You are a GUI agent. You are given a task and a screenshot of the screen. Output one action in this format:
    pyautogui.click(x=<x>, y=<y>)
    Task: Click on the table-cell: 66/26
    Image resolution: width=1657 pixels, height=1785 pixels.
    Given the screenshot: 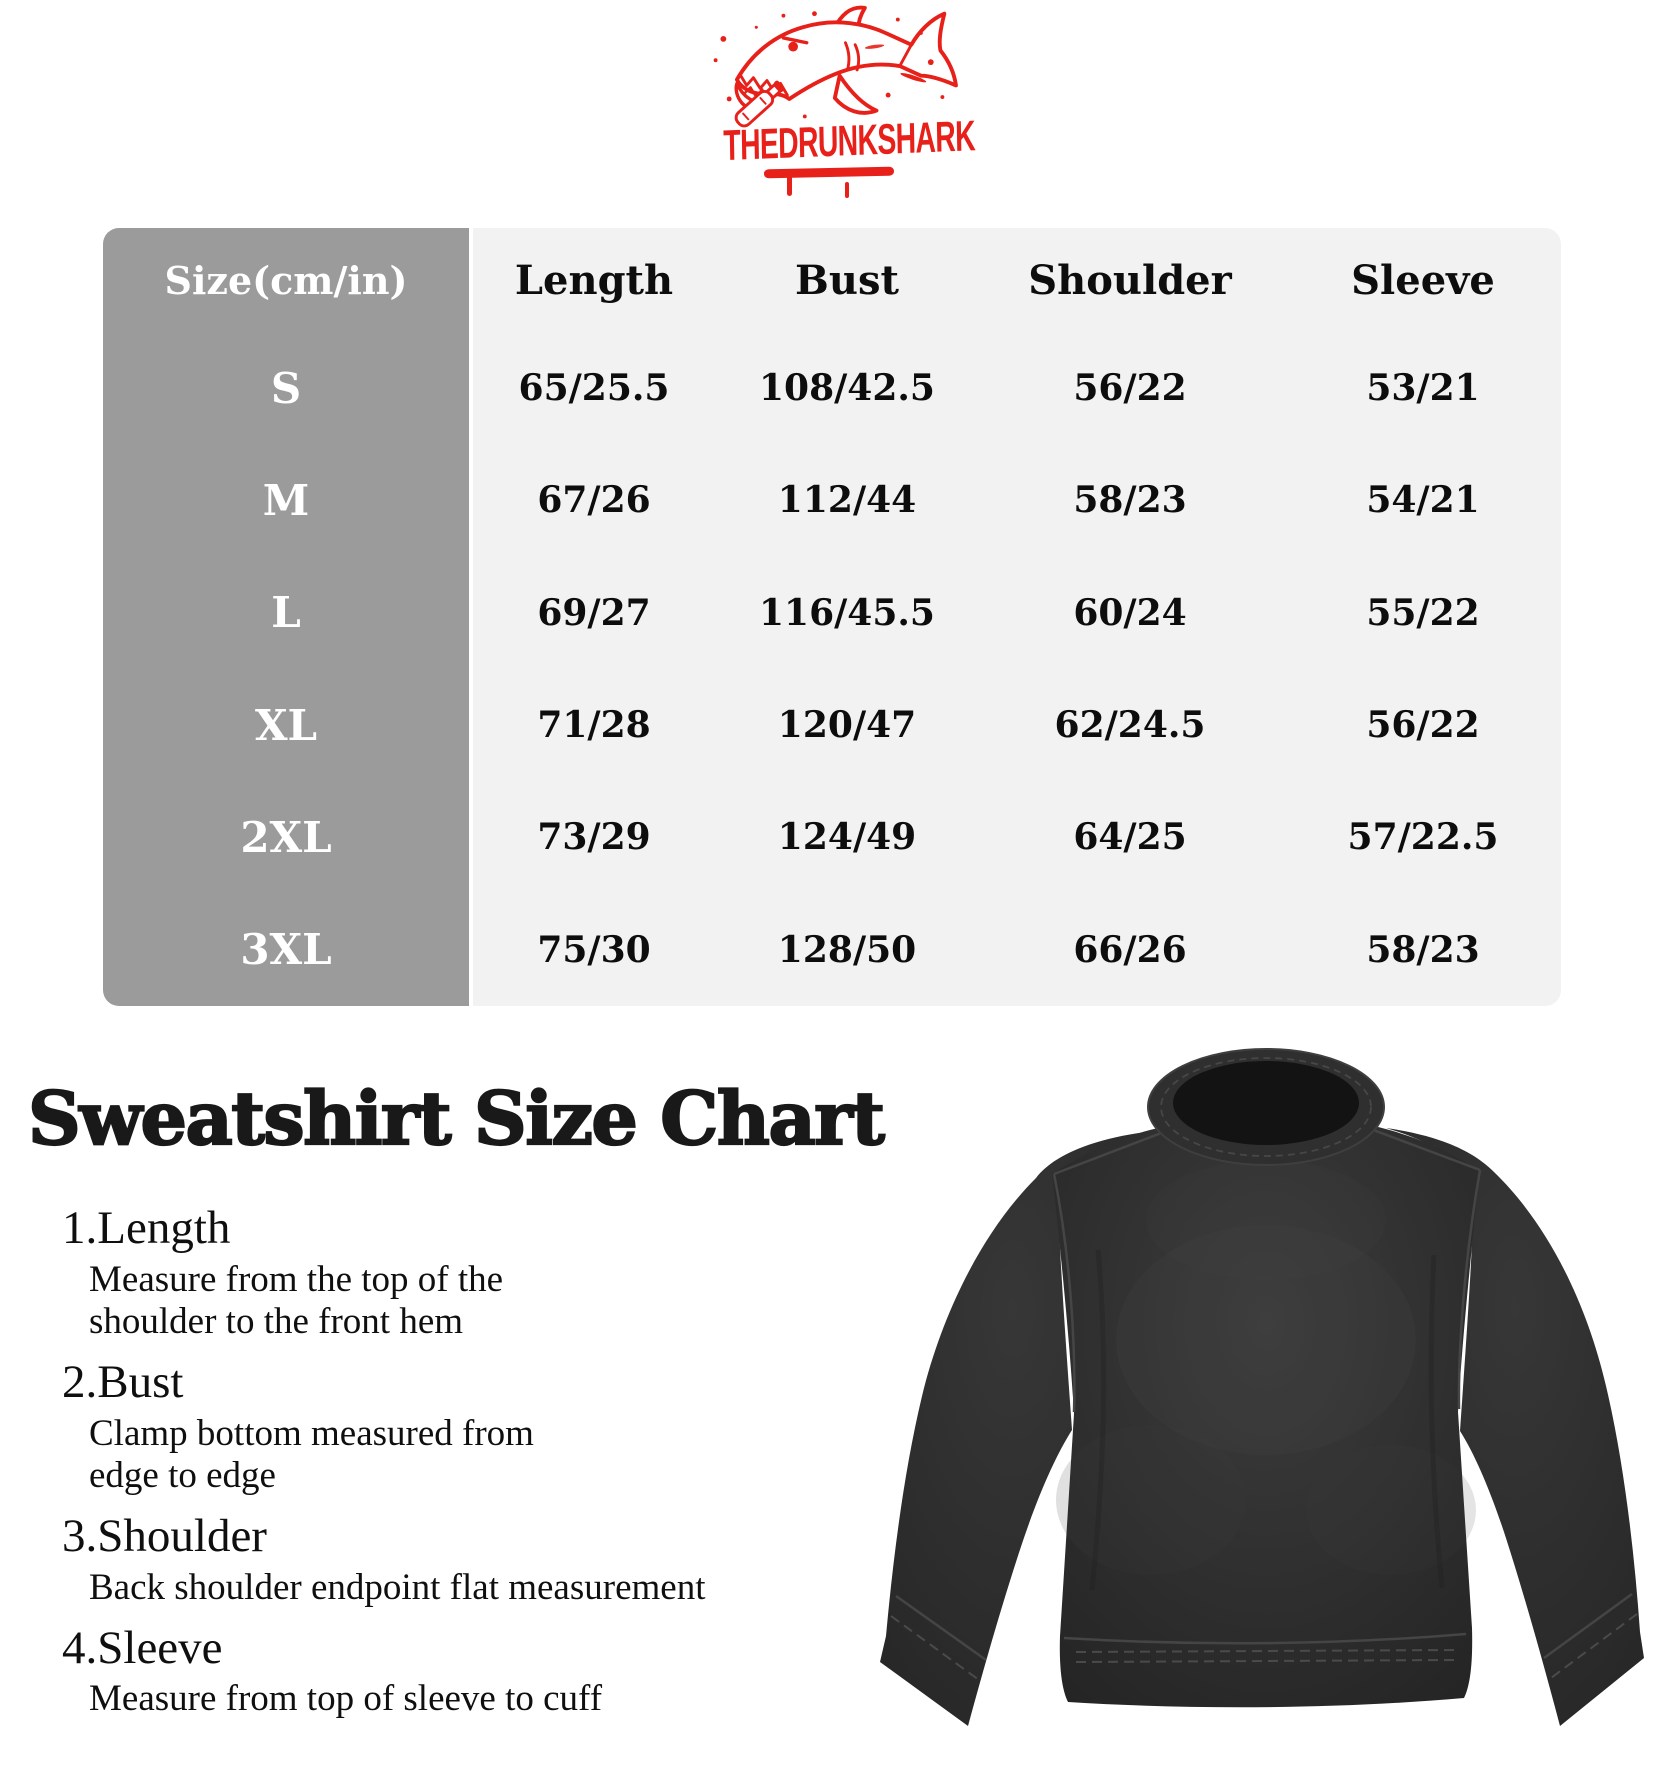 What is the action you would take?
    pyautogui.click(x=1130, y=949)
    